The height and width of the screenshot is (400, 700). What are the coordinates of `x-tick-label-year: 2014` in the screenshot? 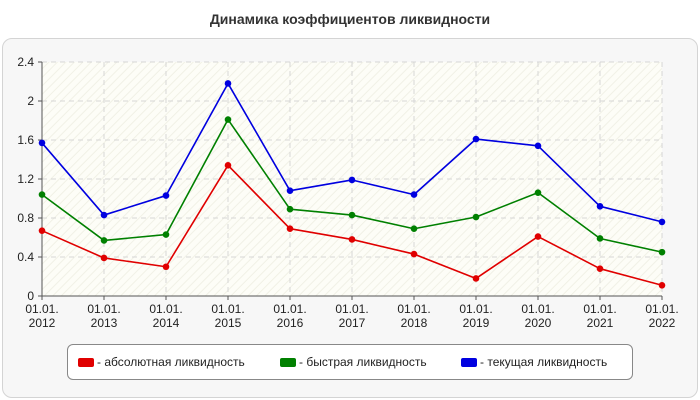 It's located at (166, 323).